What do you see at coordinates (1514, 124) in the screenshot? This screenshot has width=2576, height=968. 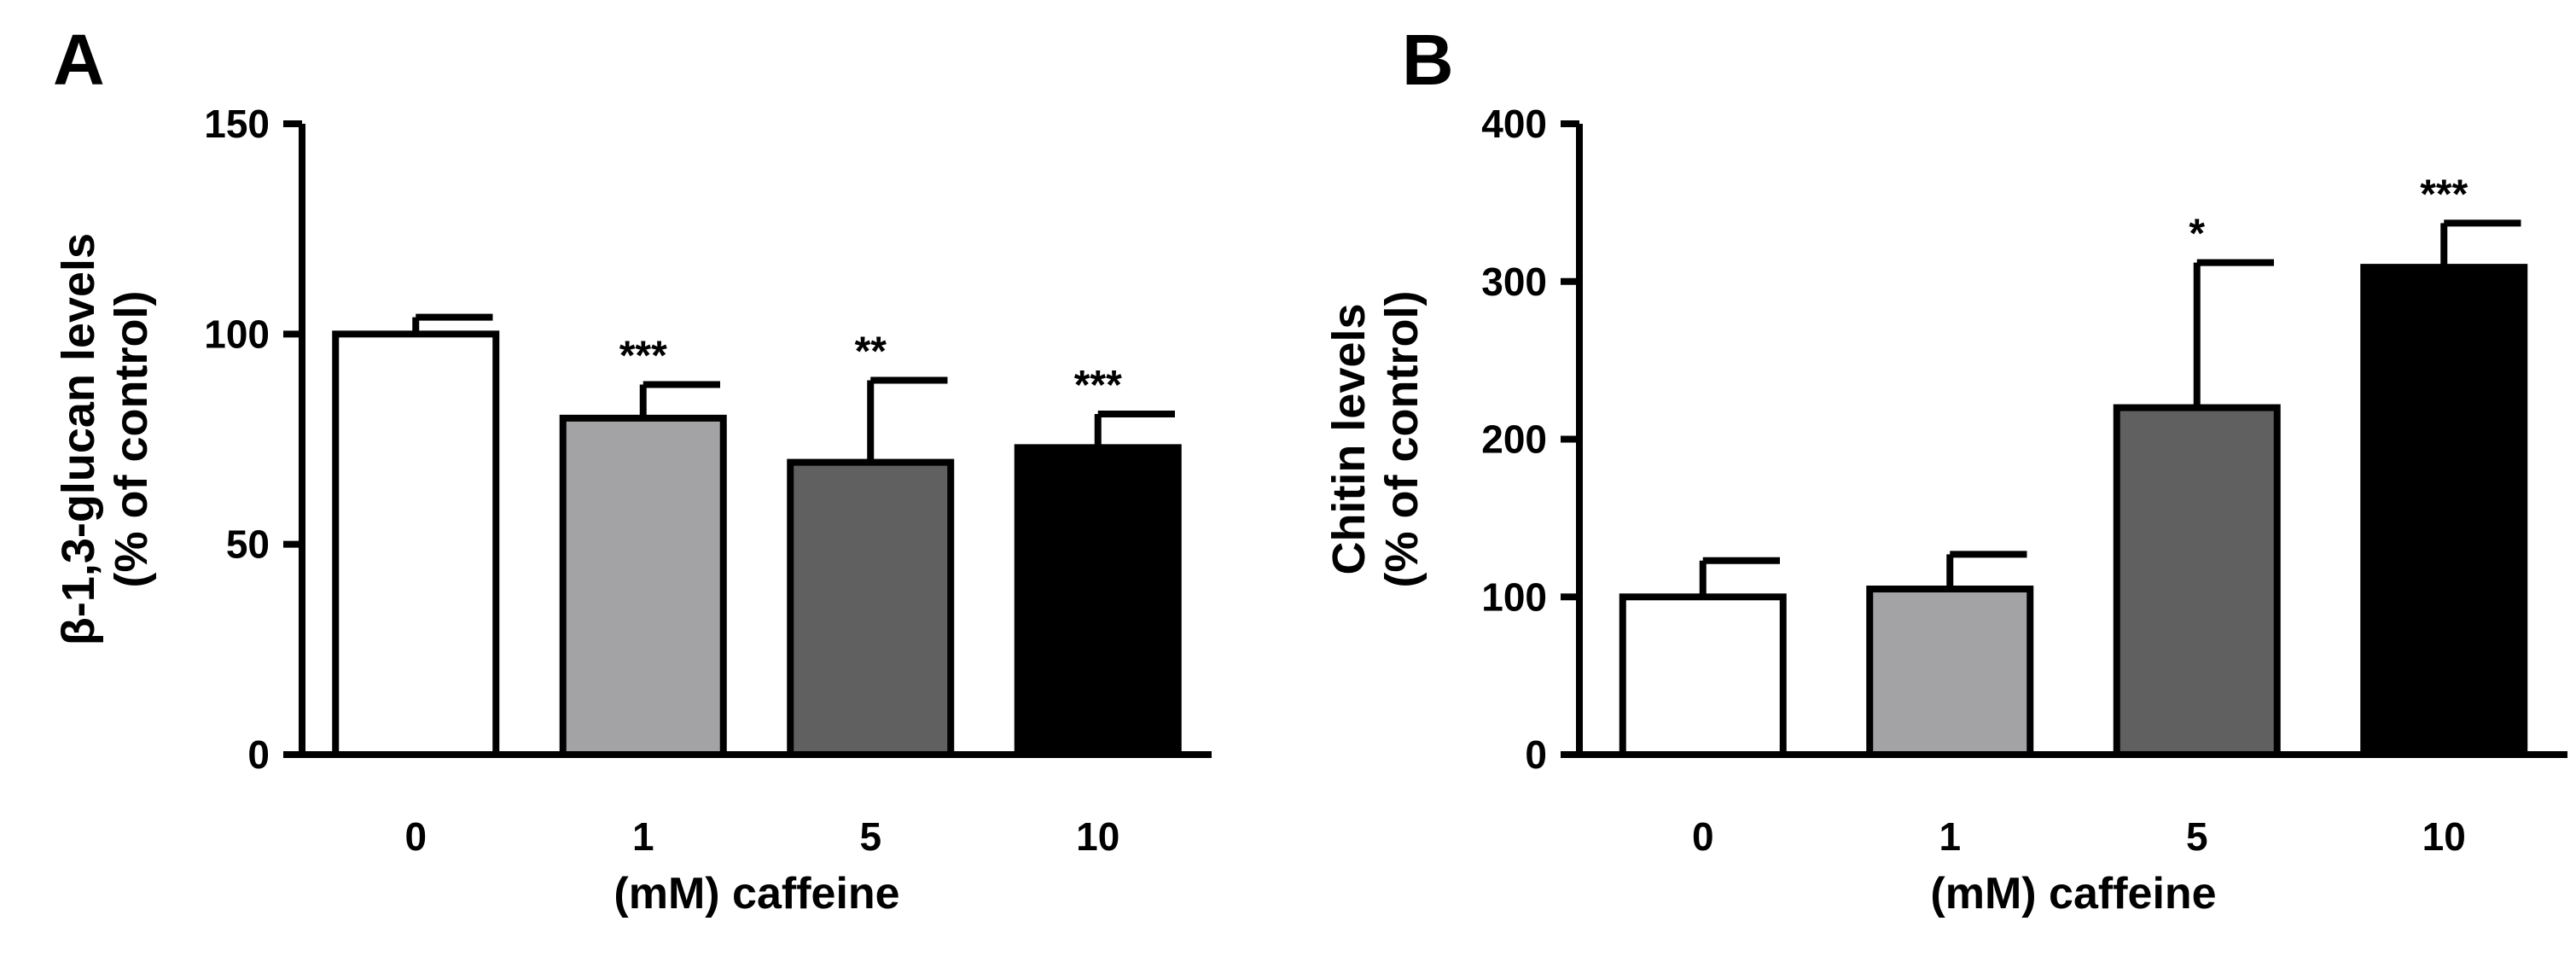 I see `y-tick-label: 400` at bounding box center [1514, 124].